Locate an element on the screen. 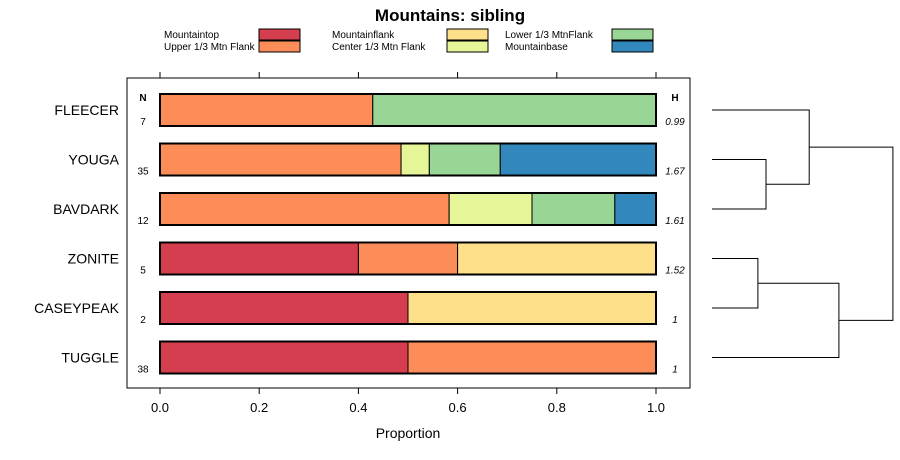 The width and height of the screenshot is (900, 460). n-value: 2 is located at coordinates (143, 320).